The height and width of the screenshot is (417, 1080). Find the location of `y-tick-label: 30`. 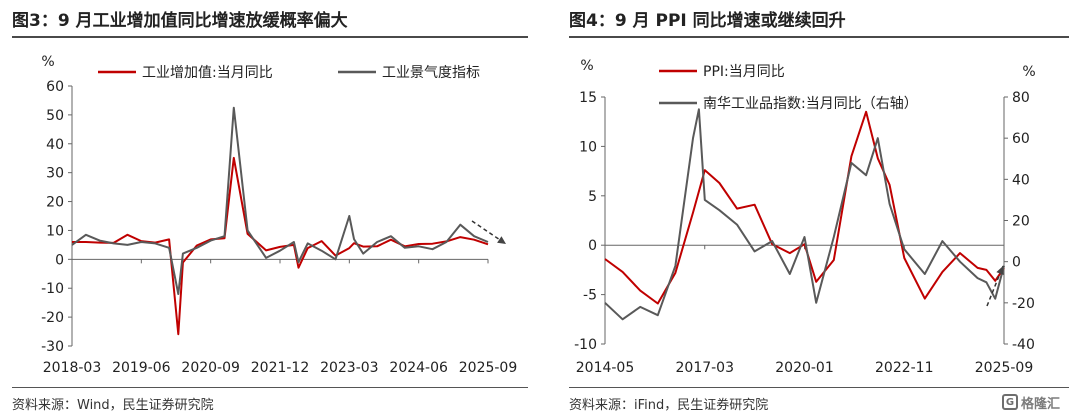

y-tick-label: 30 is located at coordinates (55, 174).